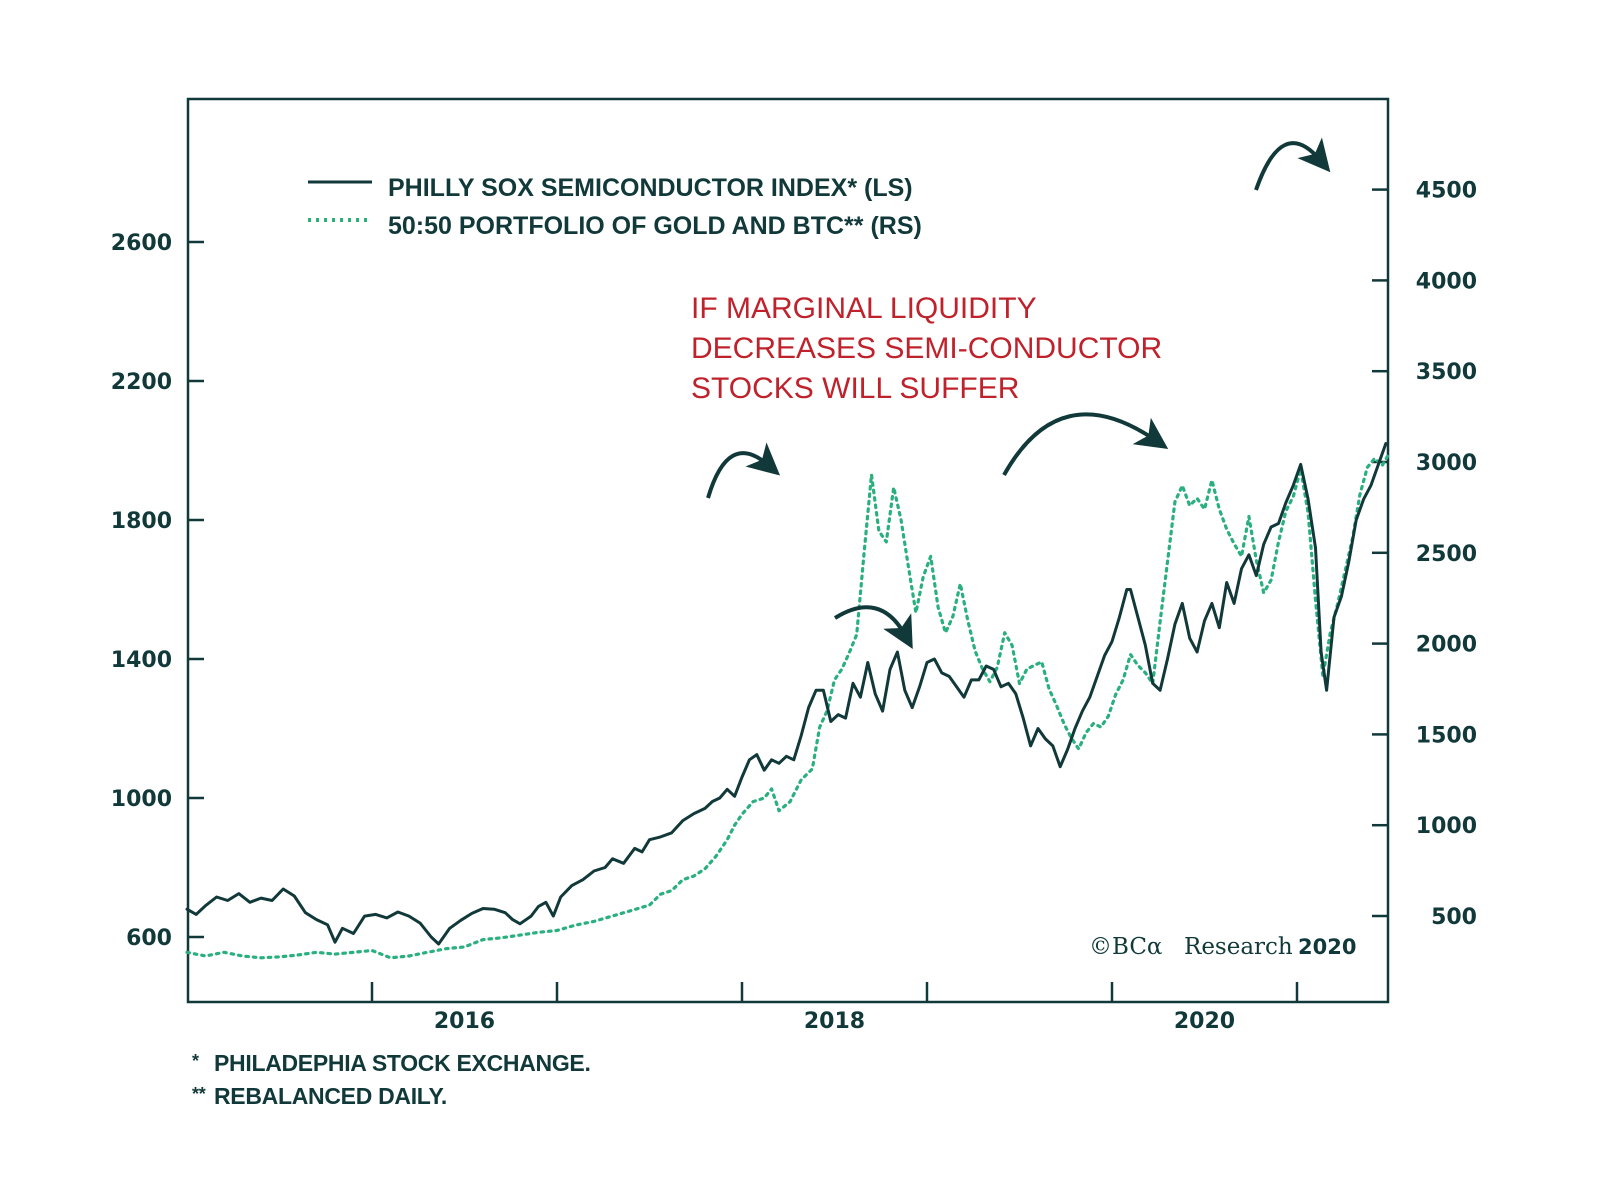 The width and height of the screenshot is (1600, 1193). What do you see at coordinates (402, 1063) in the screenshot?
I see `footnote-text: PHILADEPHIA STOCK EXCHANGE.` at bounding box center [402, 1063].